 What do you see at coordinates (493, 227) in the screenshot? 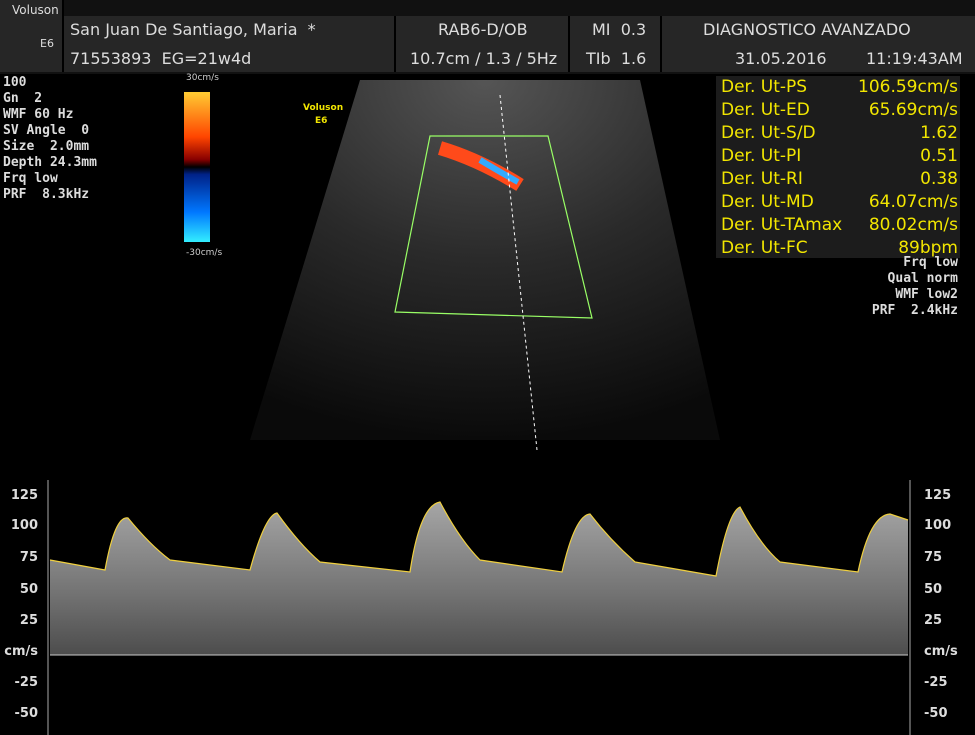
I see `color-box` at bounding box center [493, 227].